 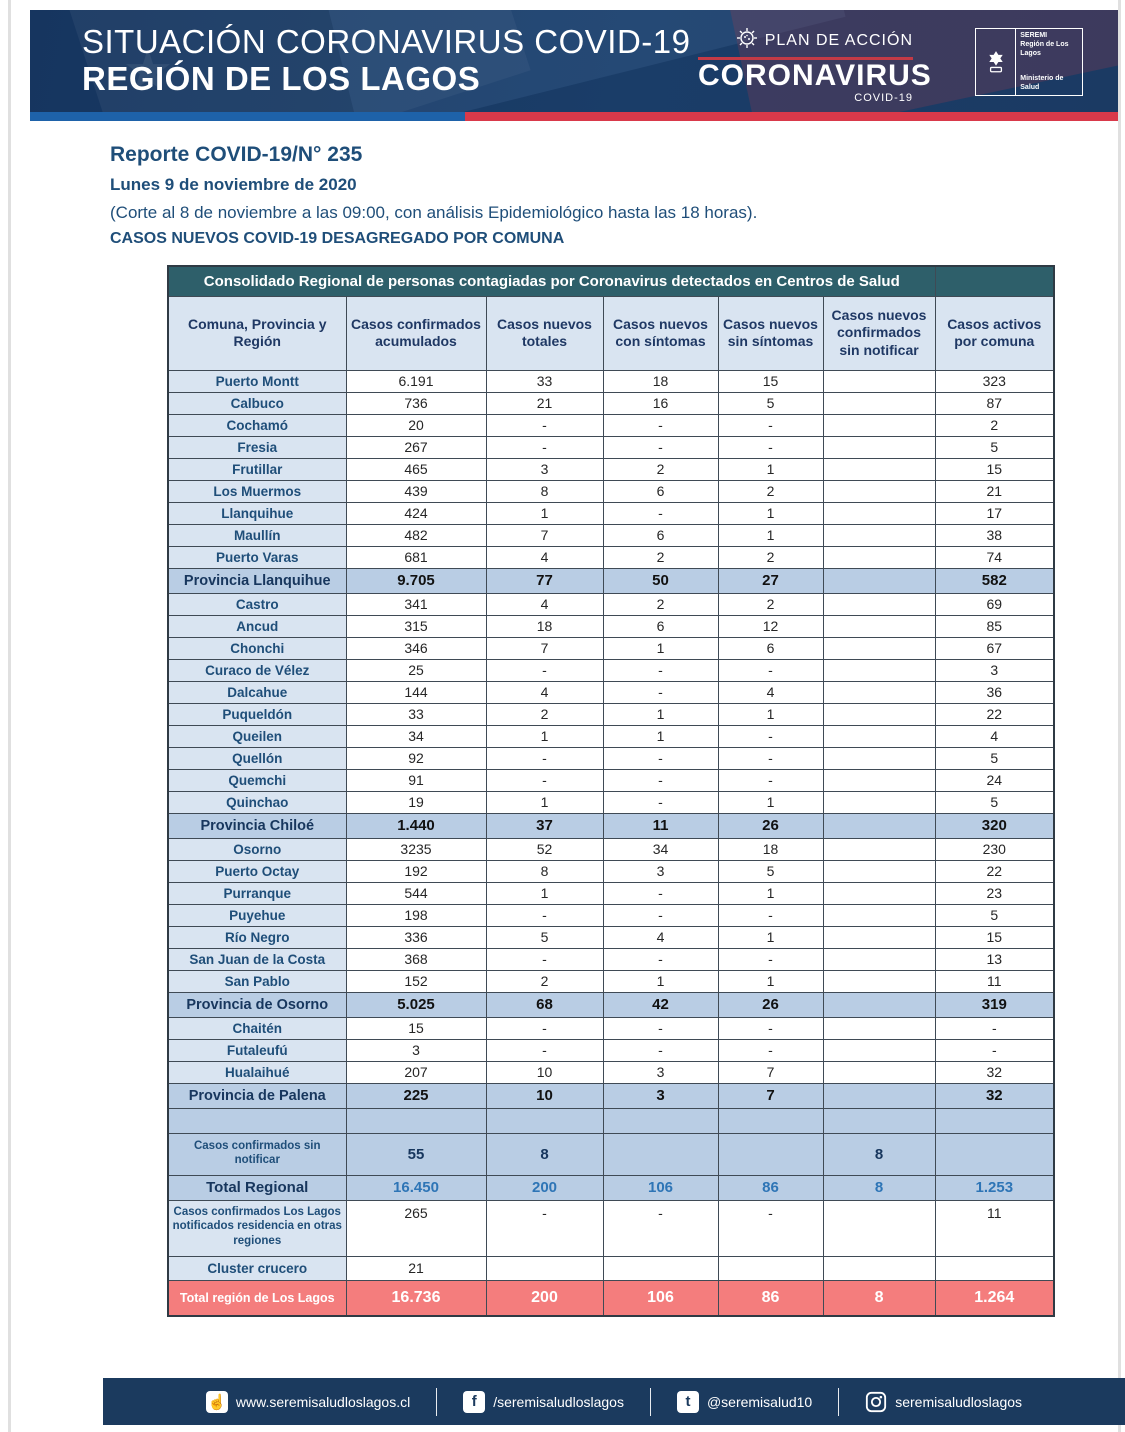 I want to click on footer-link-website: ☝ www.seremisaludloslagos.cl, so click(x=307, y=1401).